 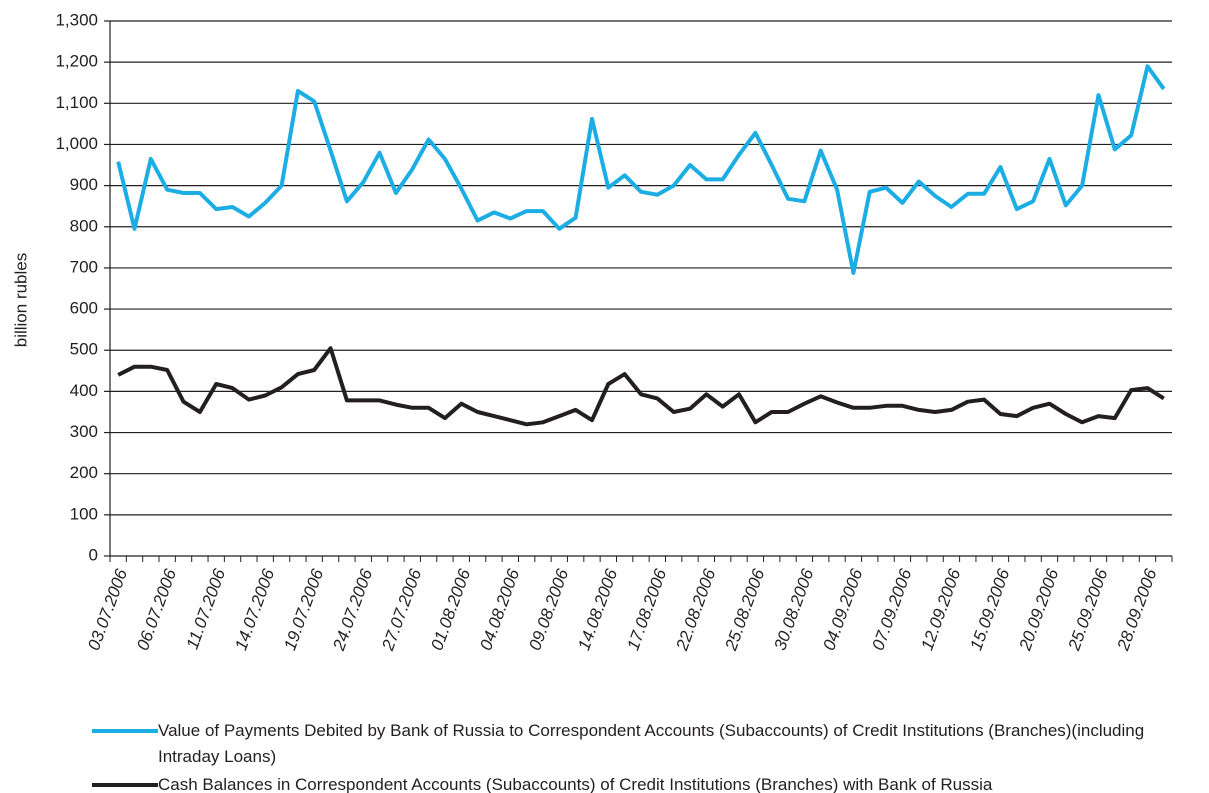 I want to click on x-tick-label: 06.07.2006, so click(x=156, y=609).